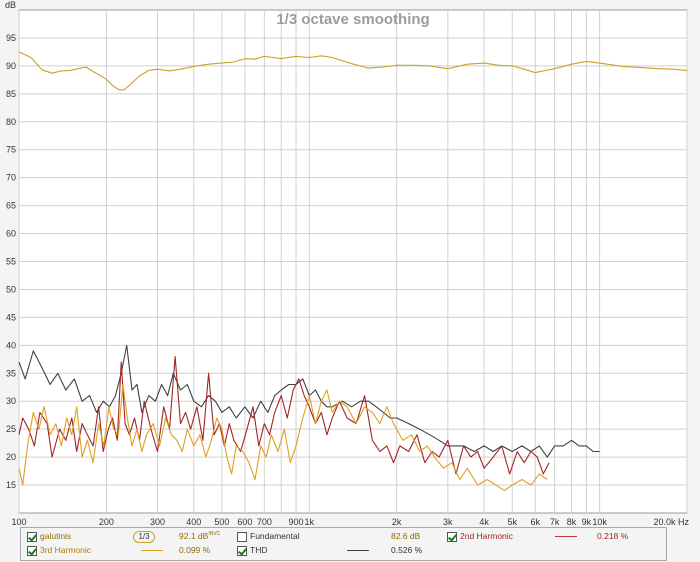 The width and height of the screenshot is (700, 562). I want to click on smoothing-button: 1/3, so click(144, 537).